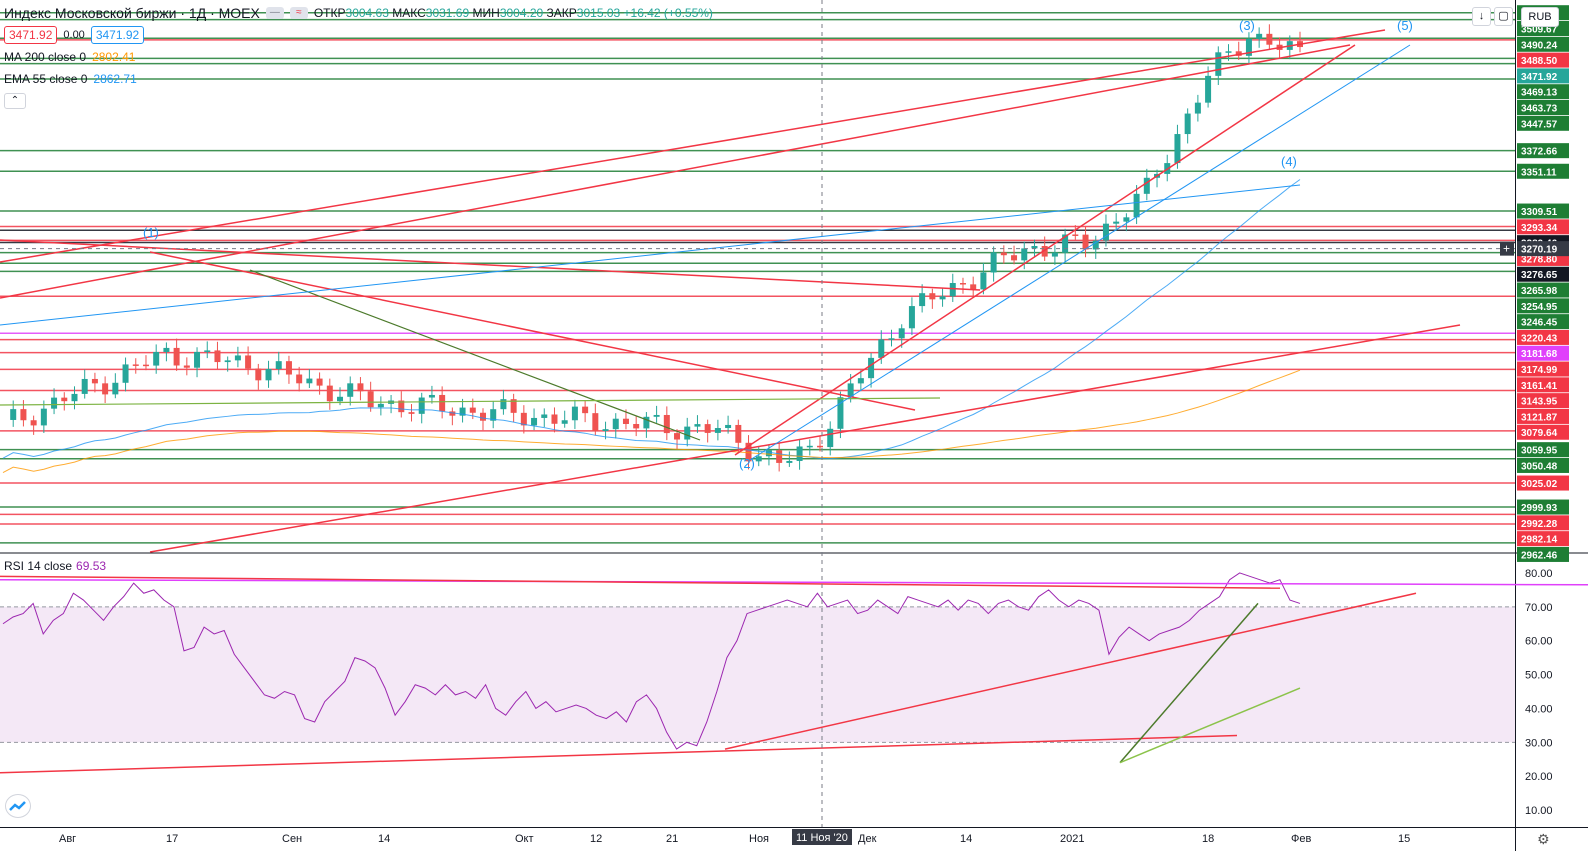  What do you see at coordinates (1539, 45) in the screenshot?
I see `price-label: 3490.24` at bounding box center [1539, 45].